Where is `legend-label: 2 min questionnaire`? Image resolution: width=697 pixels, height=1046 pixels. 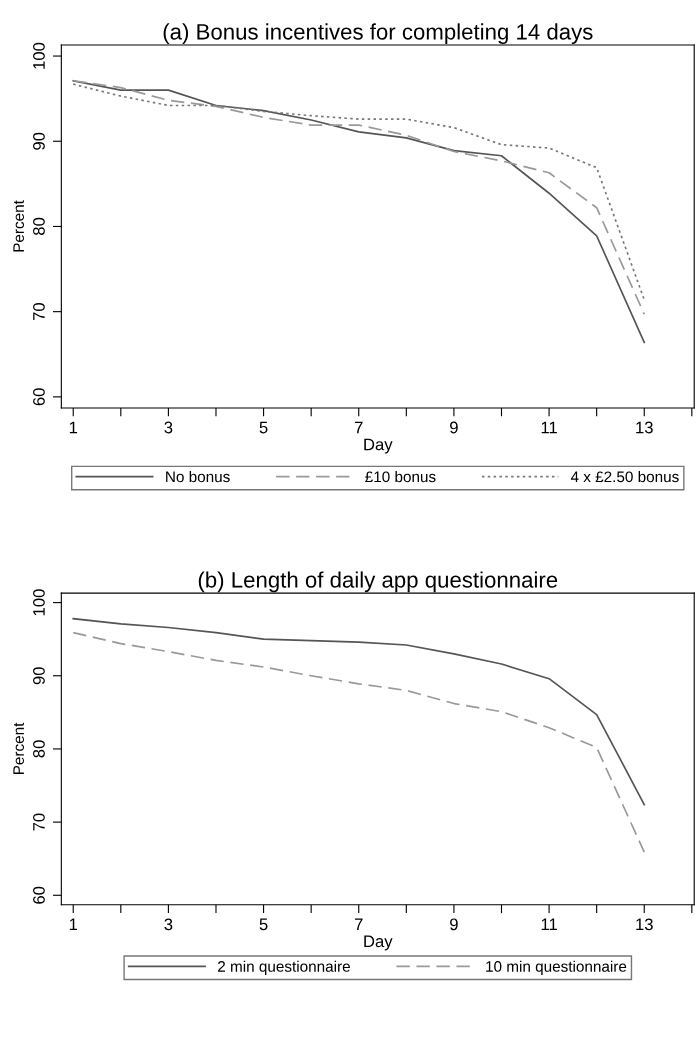
legend-label: 2 min questionnaire is located at coordinates (284, 967).